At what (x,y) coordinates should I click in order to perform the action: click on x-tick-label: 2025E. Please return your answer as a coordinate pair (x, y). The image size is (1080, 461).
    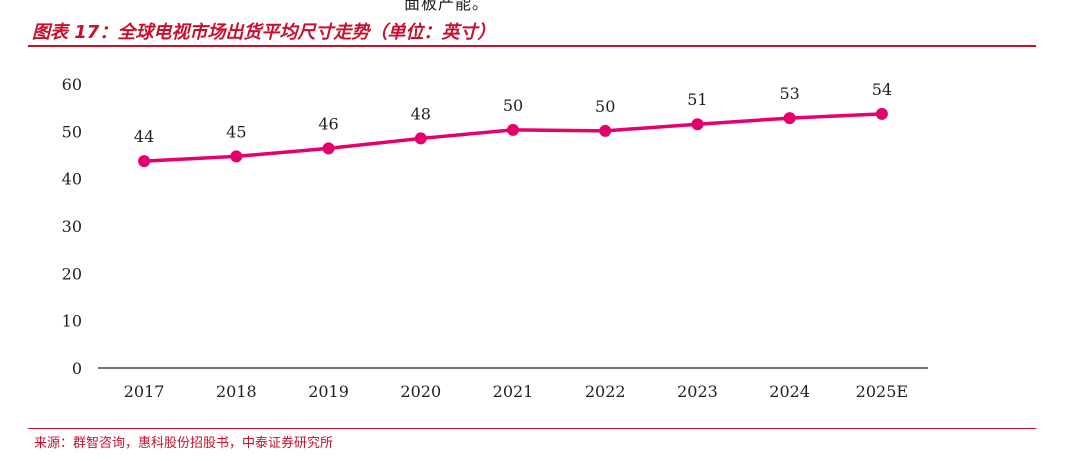
    Looking at the image, I should click on (882, 391).